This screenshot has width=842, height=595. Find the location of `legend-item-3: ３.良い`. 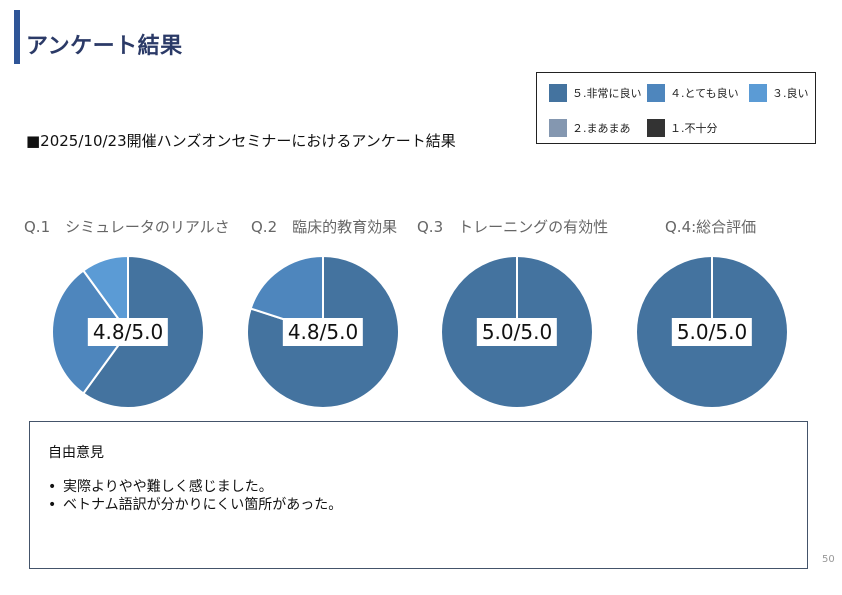

legend-item-3: ３.良い is located at coordinates (779, 93).